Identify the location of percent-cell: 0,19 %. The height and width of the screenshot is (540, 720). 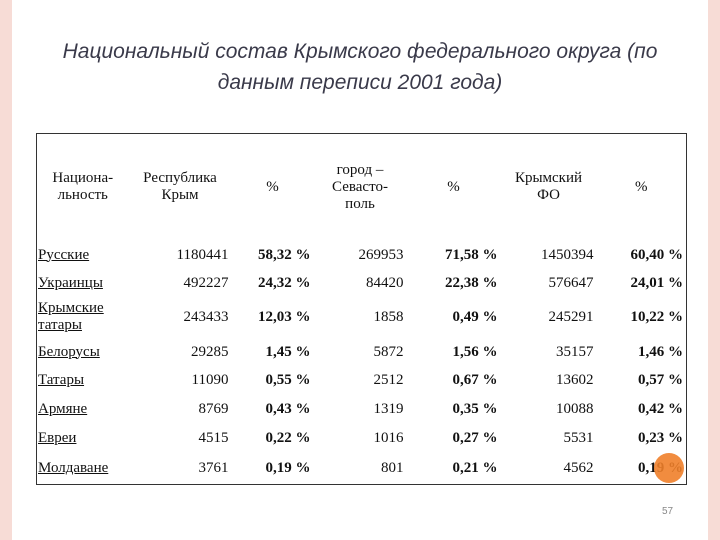
(288, 467).